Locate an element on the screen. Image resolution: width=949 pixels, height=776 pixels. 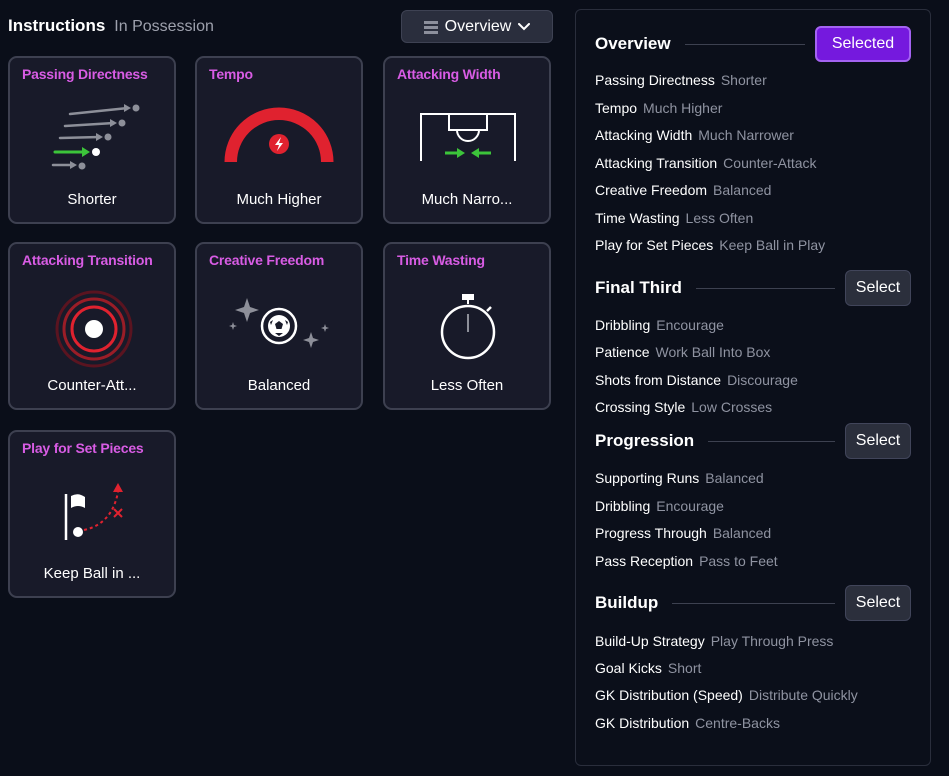
summary-row: Crossing Style Low Crosses is located at coordinates (684, 407).